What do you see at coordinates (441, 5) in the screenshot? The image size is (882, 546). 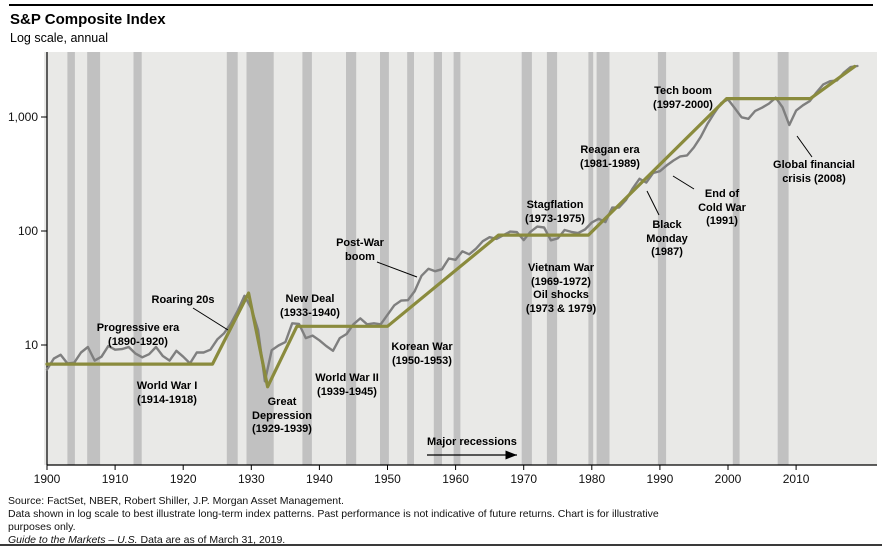 I see `top-divider` at bounding box center [441, 5].